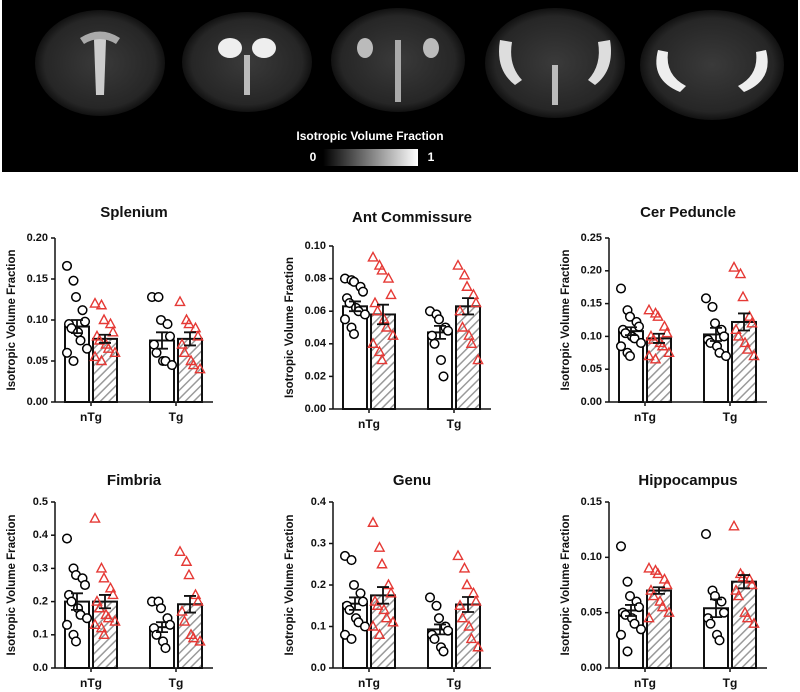  I want to click on y-tick-label: 0.02, so click(315, 376).